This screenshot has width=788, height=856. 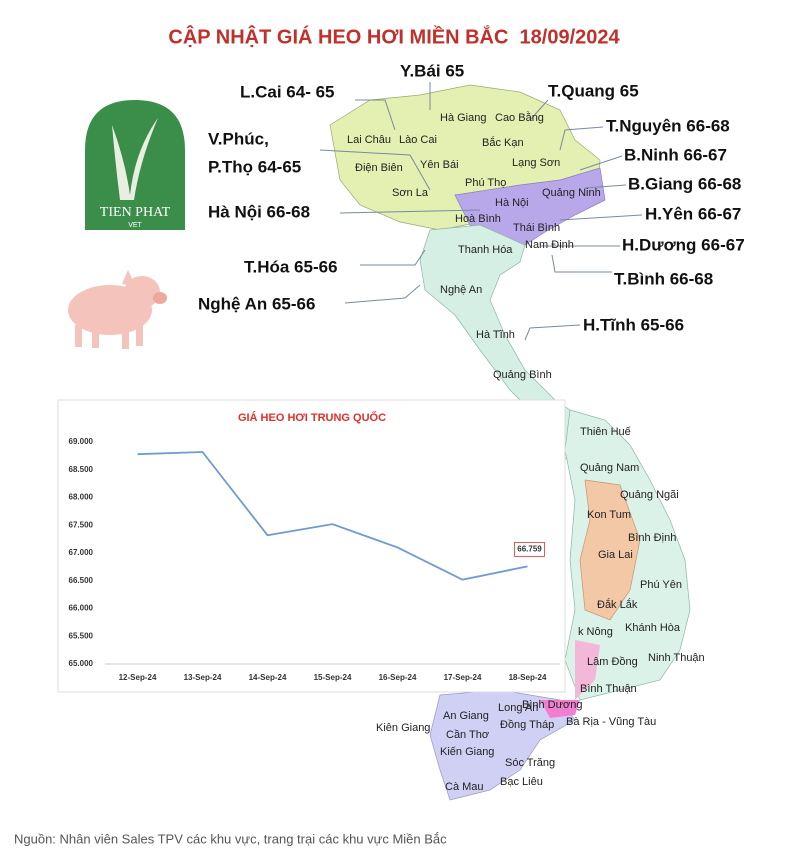 I want to click on map-label: Long An, so click(x=518, y=708).